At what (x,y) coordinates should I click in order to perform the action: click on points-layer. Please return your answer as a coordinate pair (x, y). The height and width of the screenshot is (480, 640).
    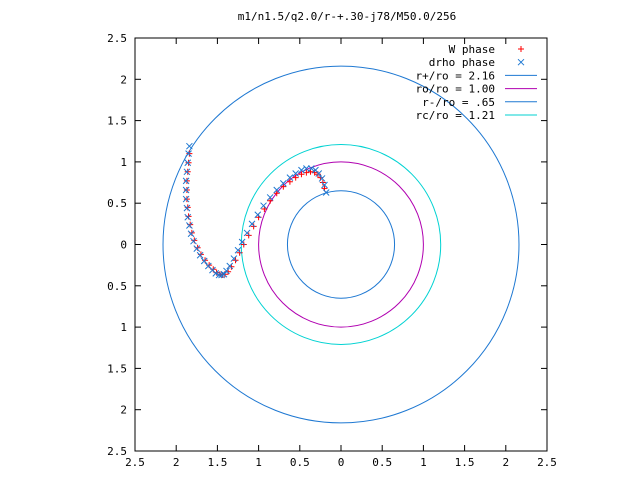
    Looking at the image, I should click on (256, 210).